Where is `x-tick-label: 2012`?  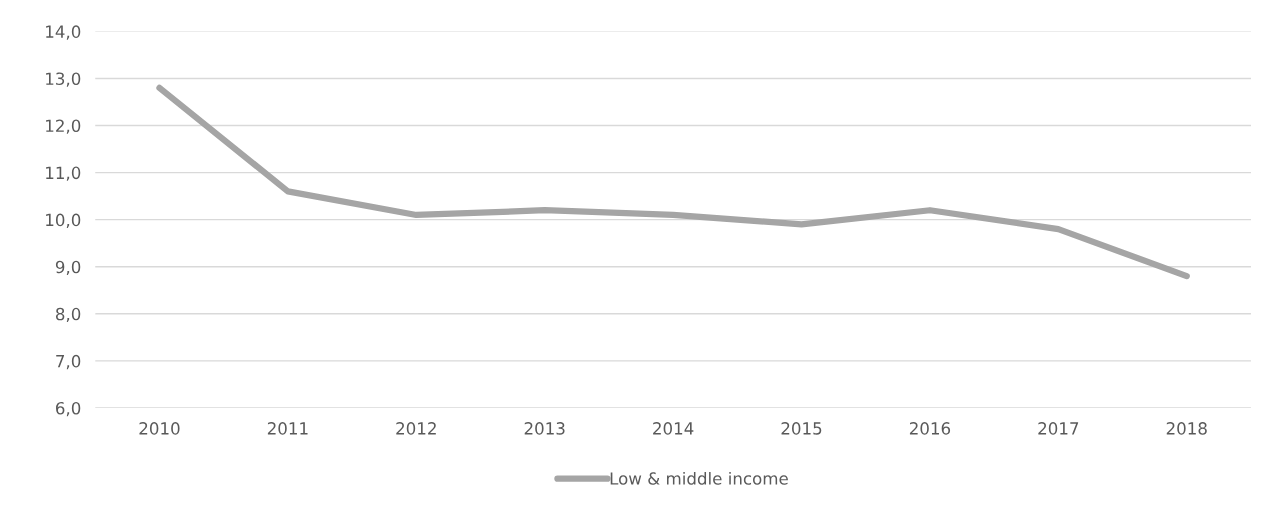 x-tick-label: 2012 is located at coordinates (416, 428).